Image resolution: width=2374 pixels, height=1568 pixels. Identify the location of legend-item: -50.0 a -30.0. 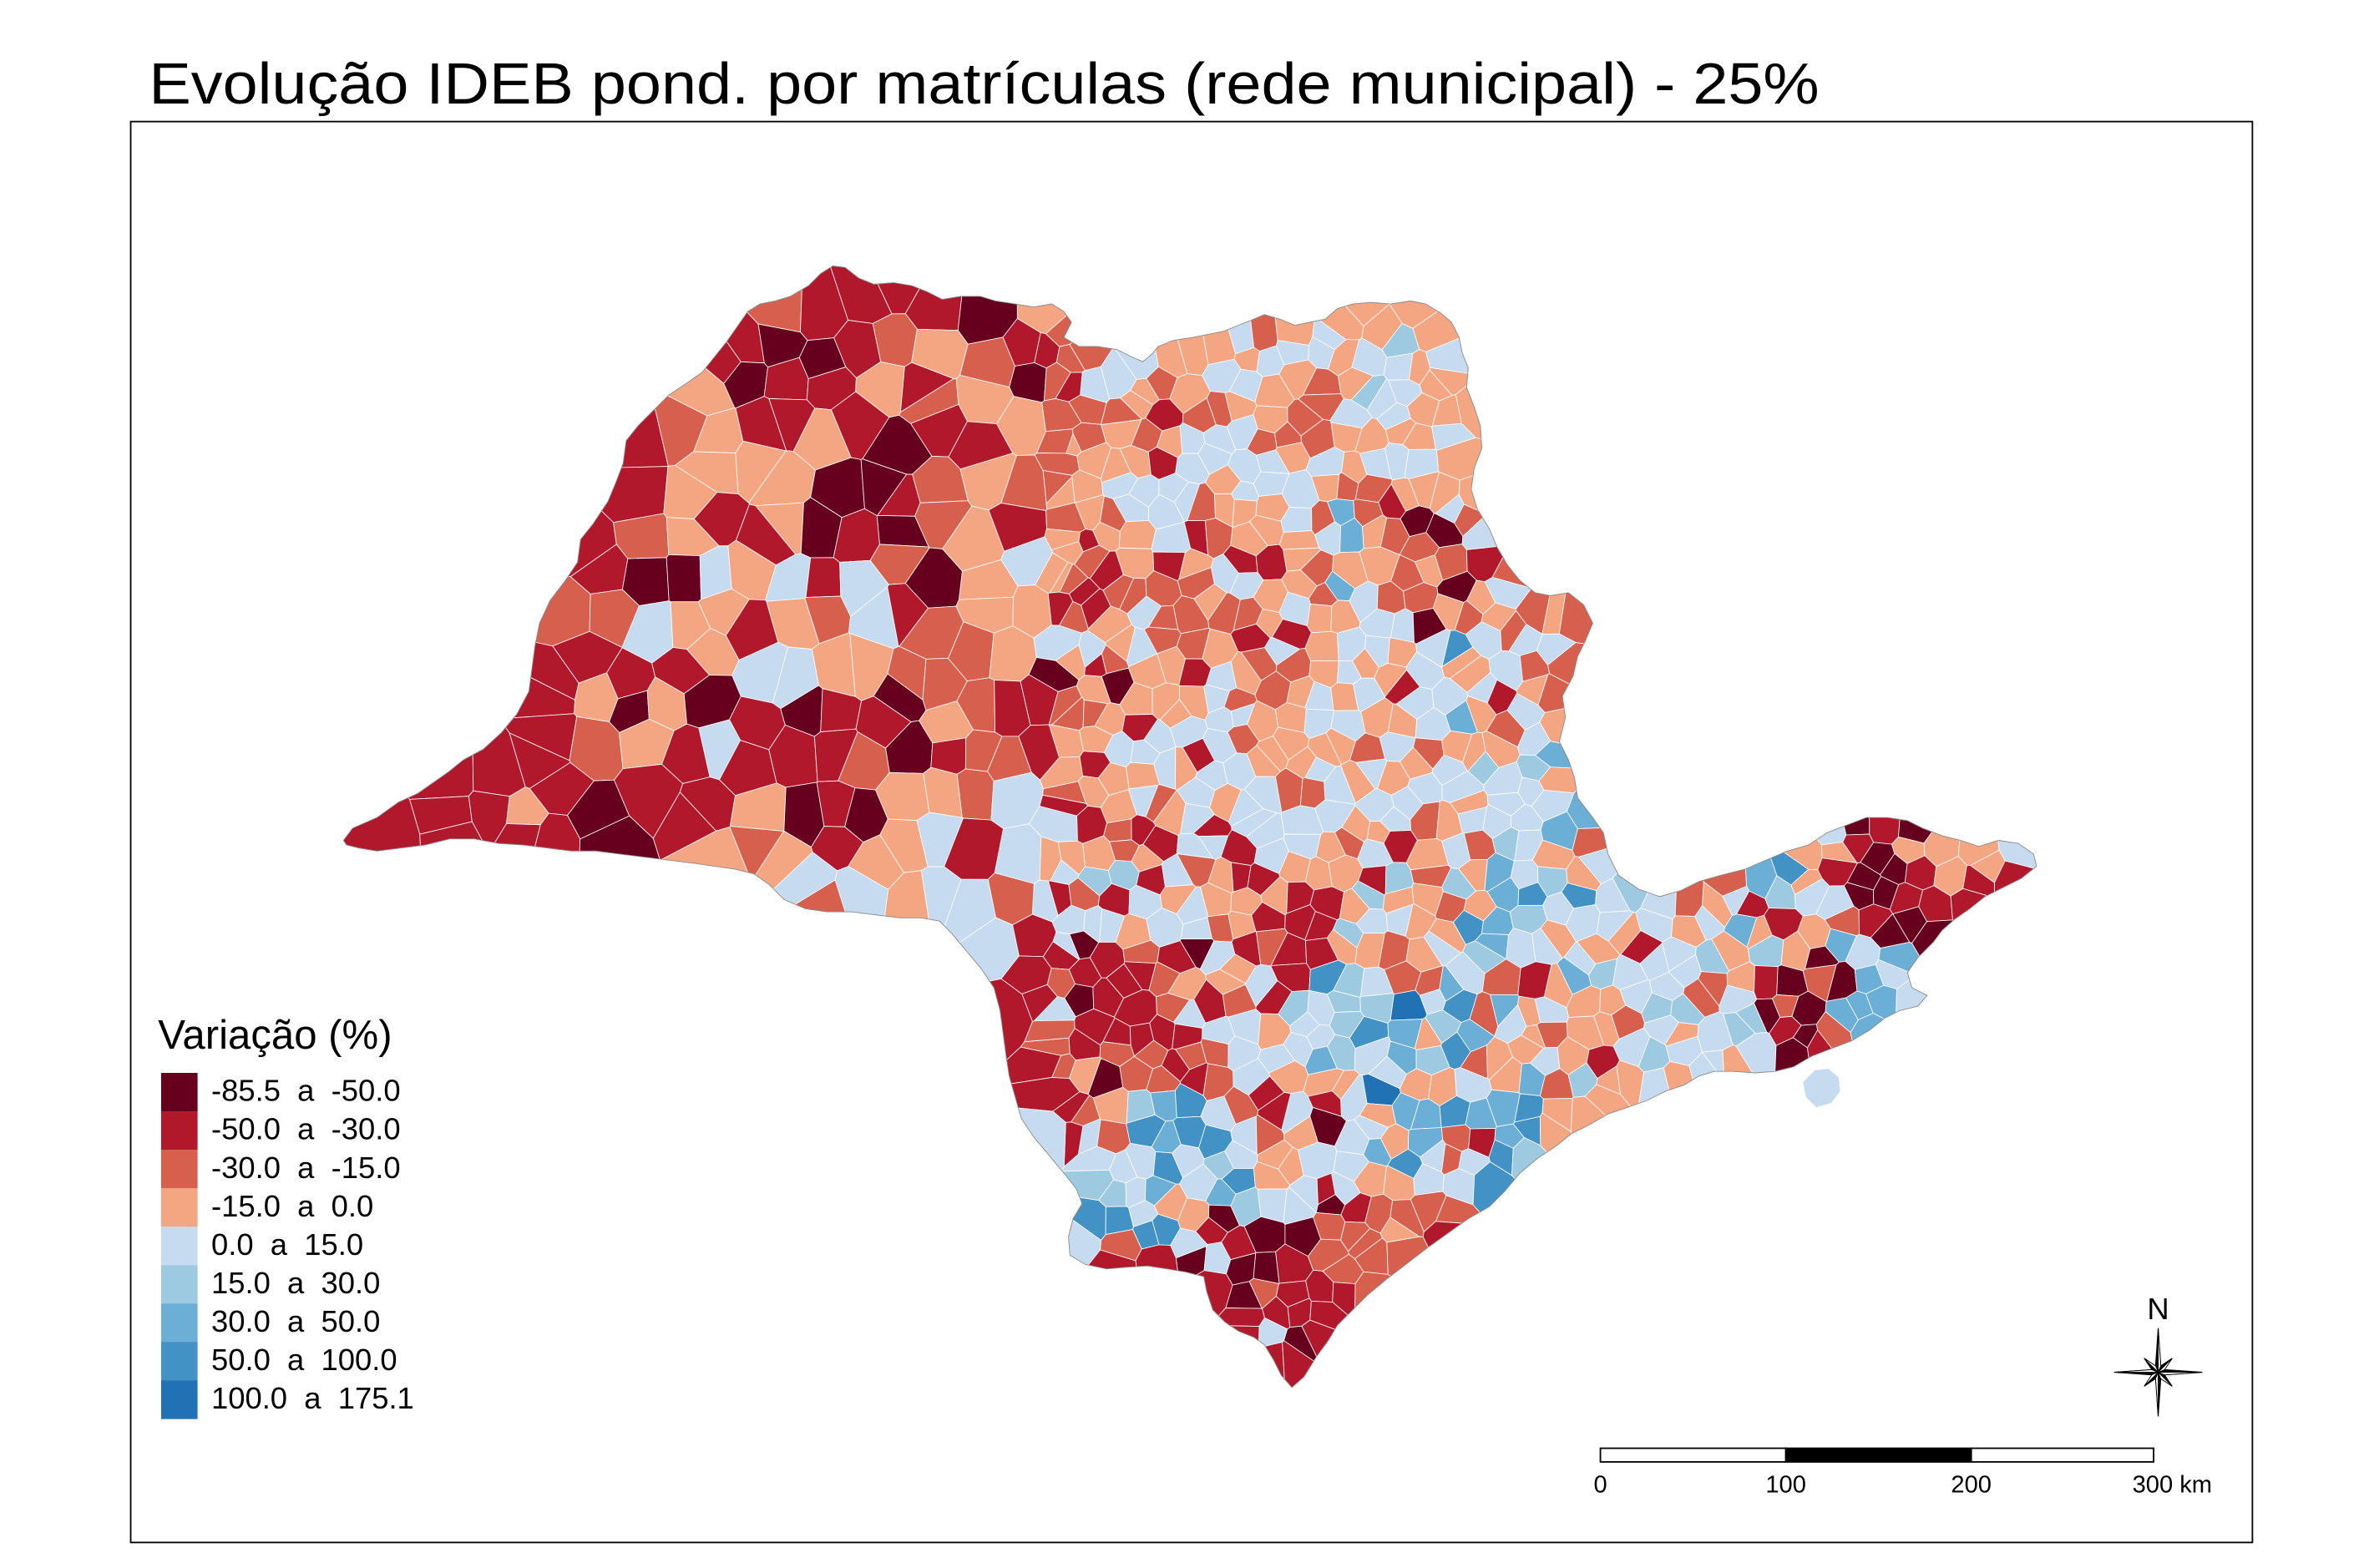
(280, 1131).